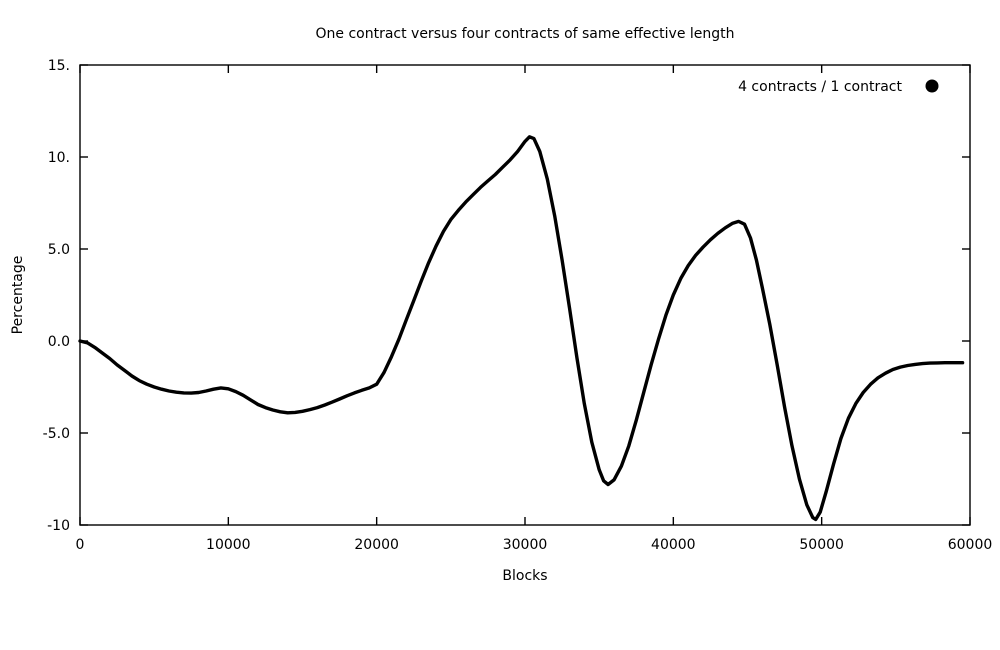  Describe the element at coordinates (56, 434) in the screenshot. I see `y-tick-label: -5.0` at that location.